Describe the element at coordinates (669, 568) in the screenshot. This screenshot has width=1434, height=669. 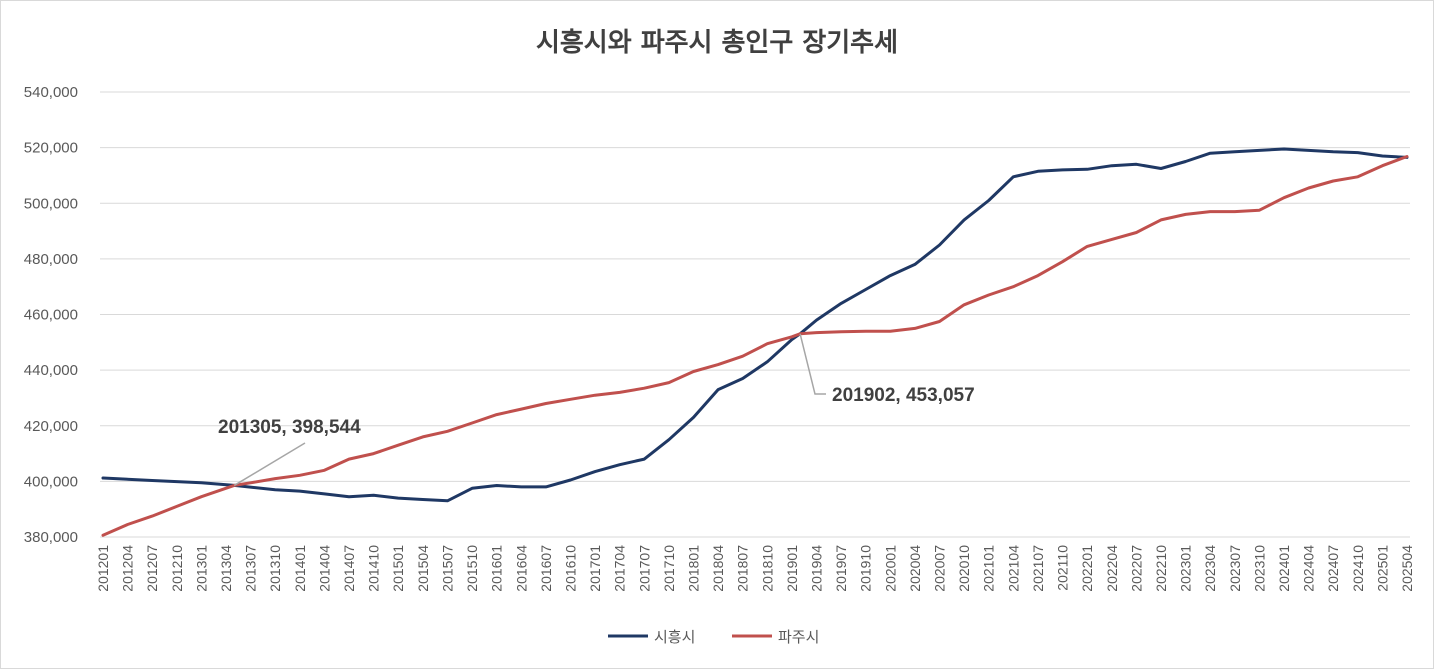
I see `x-tick-label: 201710` at that location.